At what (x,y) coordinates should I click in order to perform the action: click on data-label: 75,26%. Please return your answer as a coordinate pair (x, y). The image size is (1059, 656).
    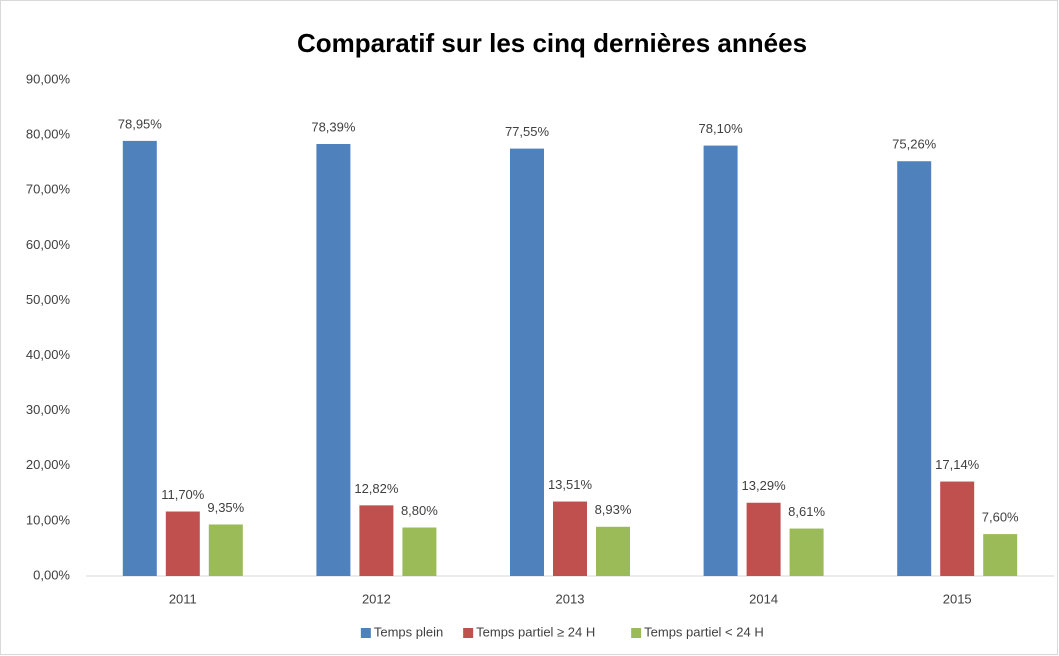
    Looking at the image, I should click on (914, 144).